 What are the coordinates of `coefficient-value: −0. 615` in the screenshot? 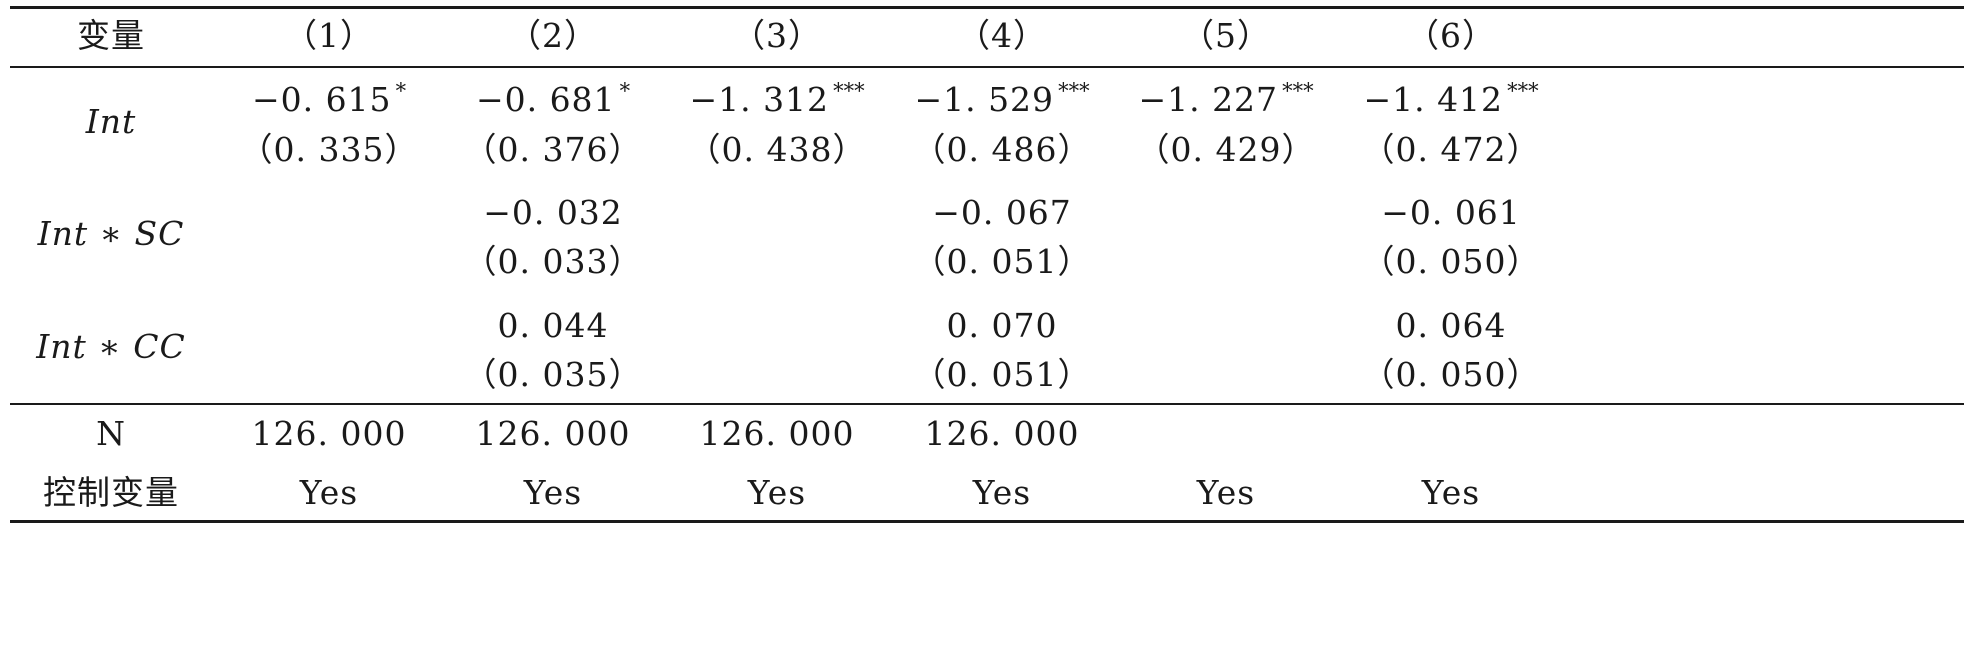 It's located at (321, 99).